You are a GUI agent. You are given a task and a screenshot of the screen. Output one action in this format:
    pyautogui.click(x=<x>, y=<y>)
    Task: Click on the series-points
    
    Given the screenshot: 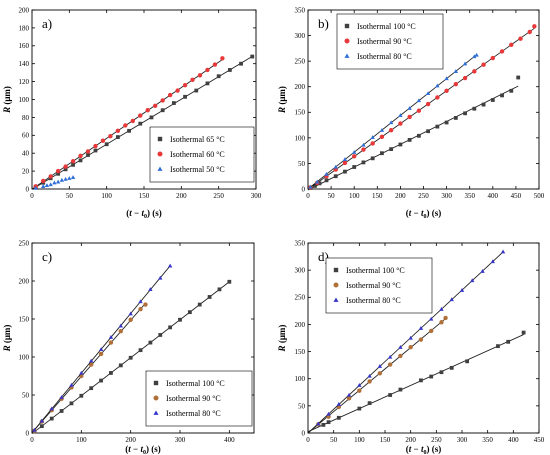 What is the action you would take?
    pyautogui.click(x=411, y=337)
    